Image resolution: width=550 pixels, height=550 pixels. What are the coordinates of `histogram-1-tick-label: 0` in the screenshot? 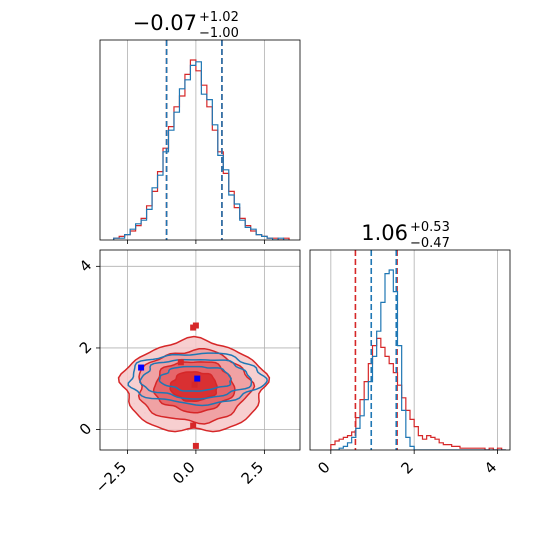 It's located at (323, 467).